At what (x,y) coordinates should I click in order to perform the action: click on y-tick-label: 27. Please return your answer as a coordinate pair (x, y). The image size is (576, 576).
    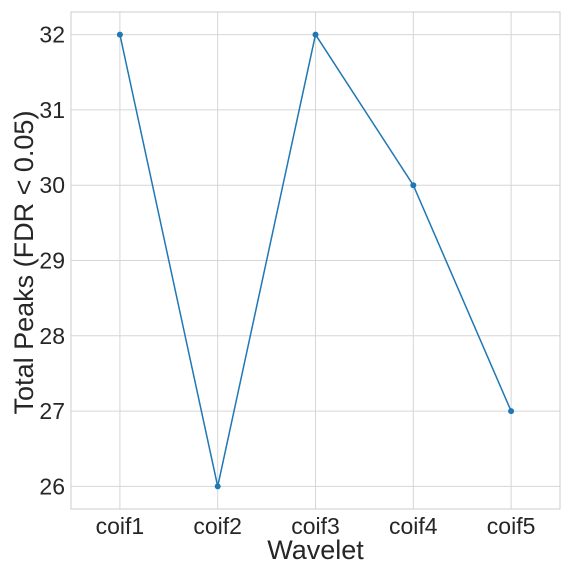
    Looking at the image, I should click on (52, 411).